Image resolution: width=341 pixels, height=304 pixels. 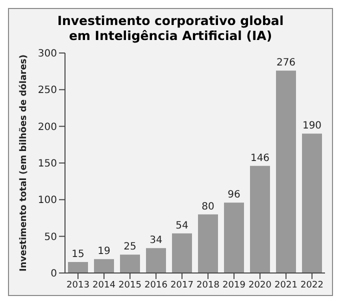 What do you see at coordinates (286, 285) in the screenshot?
I see `x-tick-label: 2021` at bounding box center [286, 285].